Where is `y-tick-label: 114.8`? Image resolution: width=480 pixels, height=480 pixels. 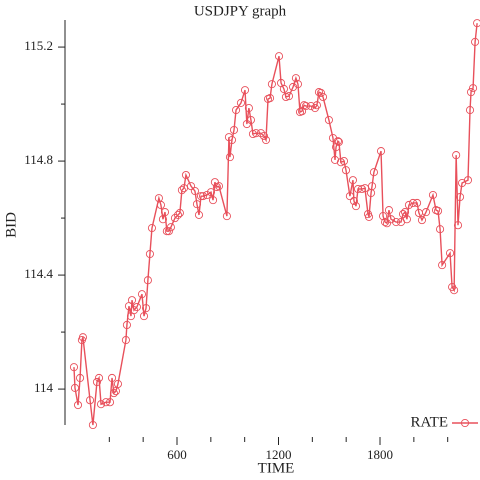
y-tick-label: 114.8 is located at coordinates (38, 159).